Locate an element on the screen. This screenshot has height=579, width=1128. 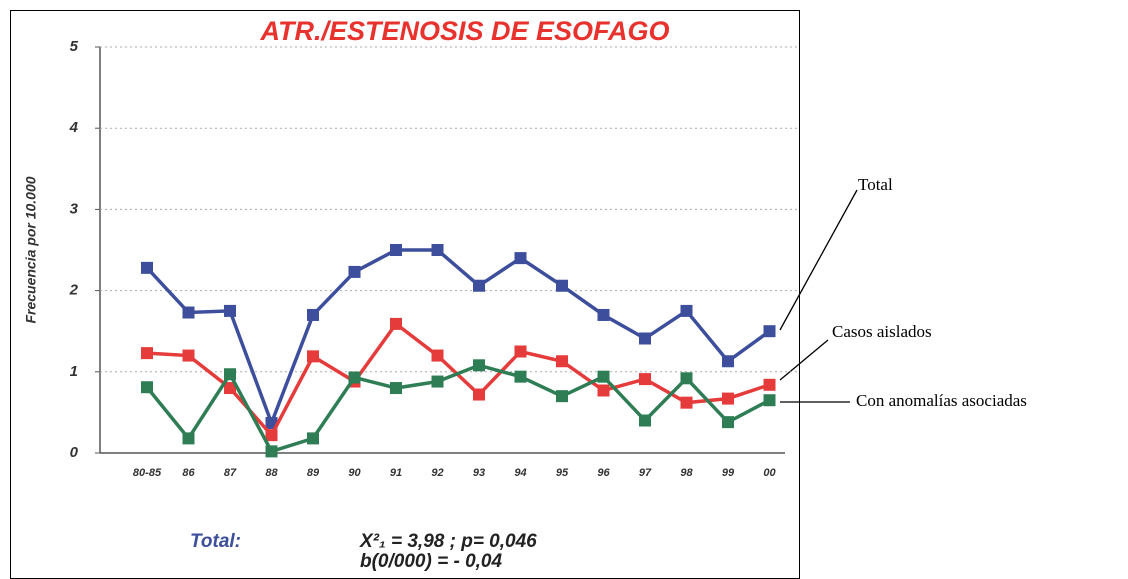
annotation: Total: is located at coordinates (215, 541).